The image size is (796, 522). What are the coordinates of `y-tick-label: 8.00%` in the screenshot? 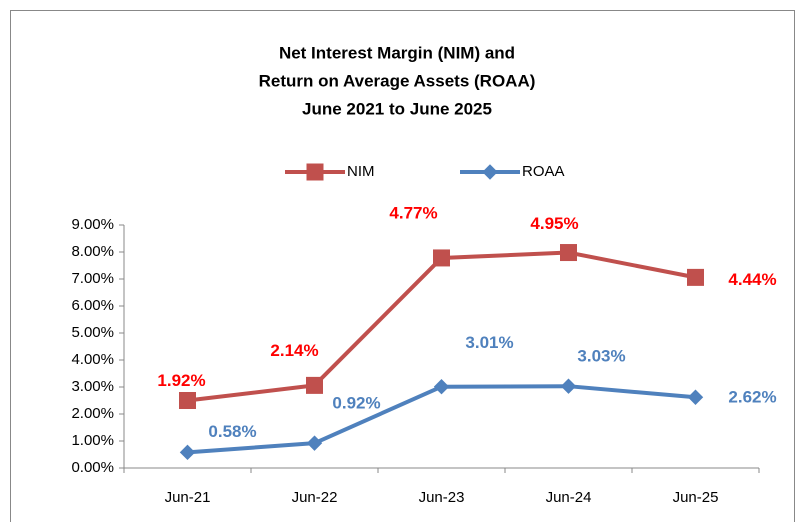 It's located at (92, 251).